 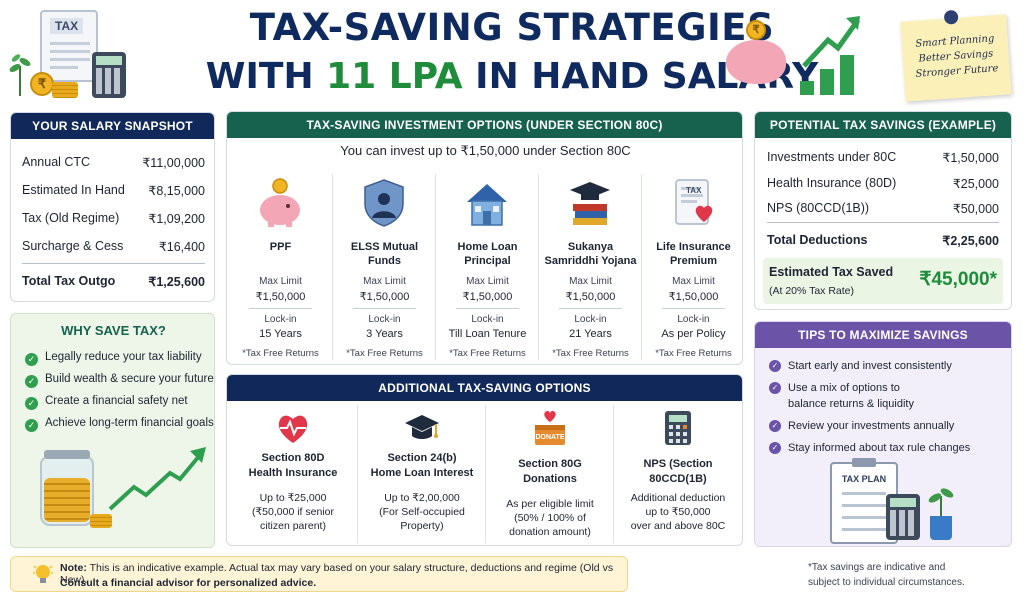 I want to click on option-name-line: Health Insurance, so click(x=293, y=473).